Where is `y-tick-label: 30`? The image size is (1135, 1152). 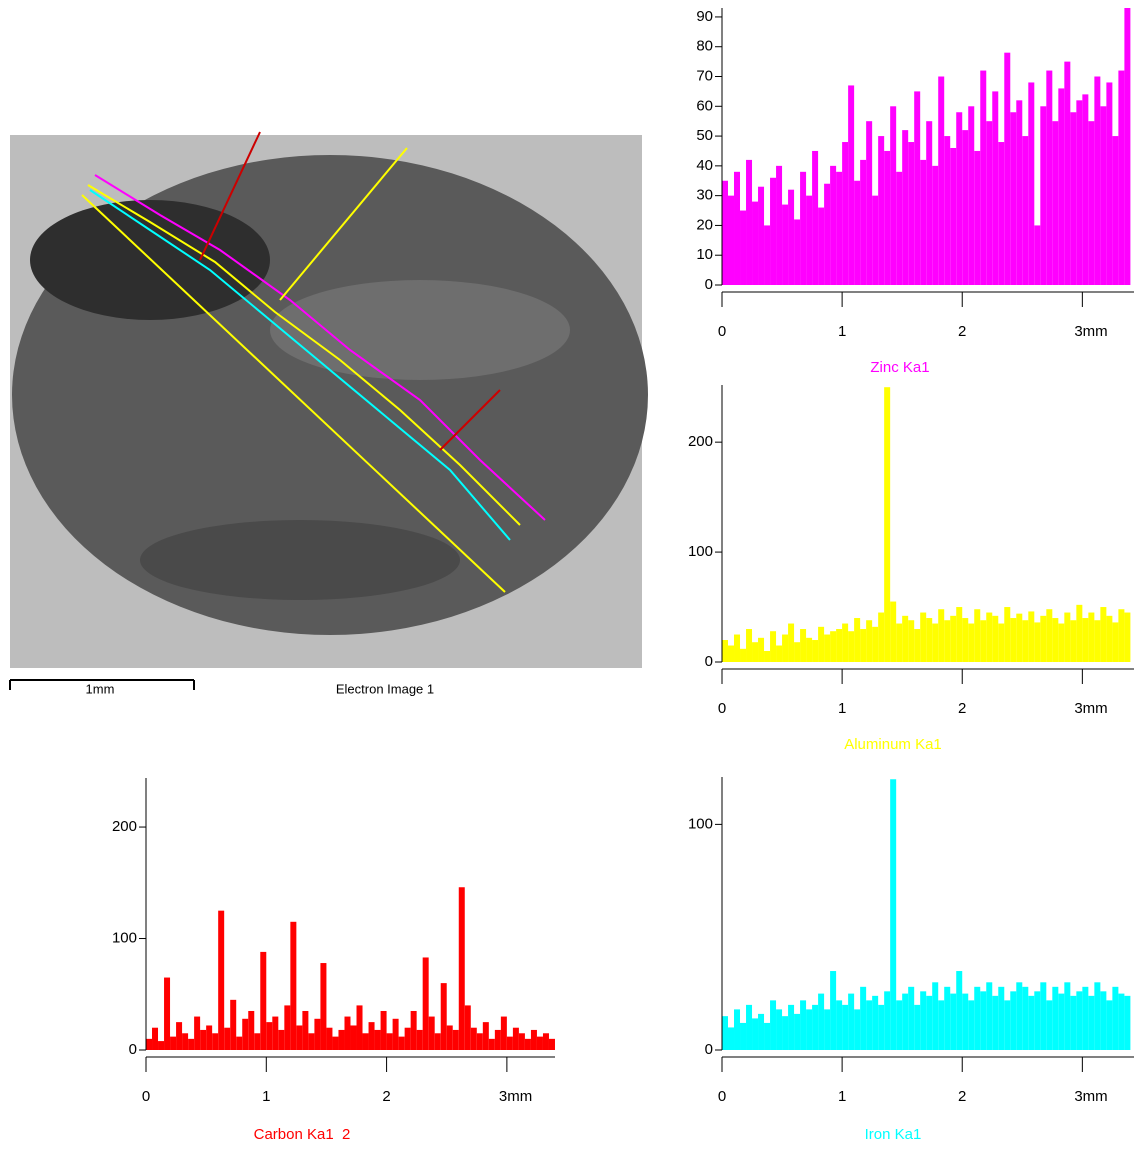 y-tick-label: 30 is located at coordinates (704, 195).